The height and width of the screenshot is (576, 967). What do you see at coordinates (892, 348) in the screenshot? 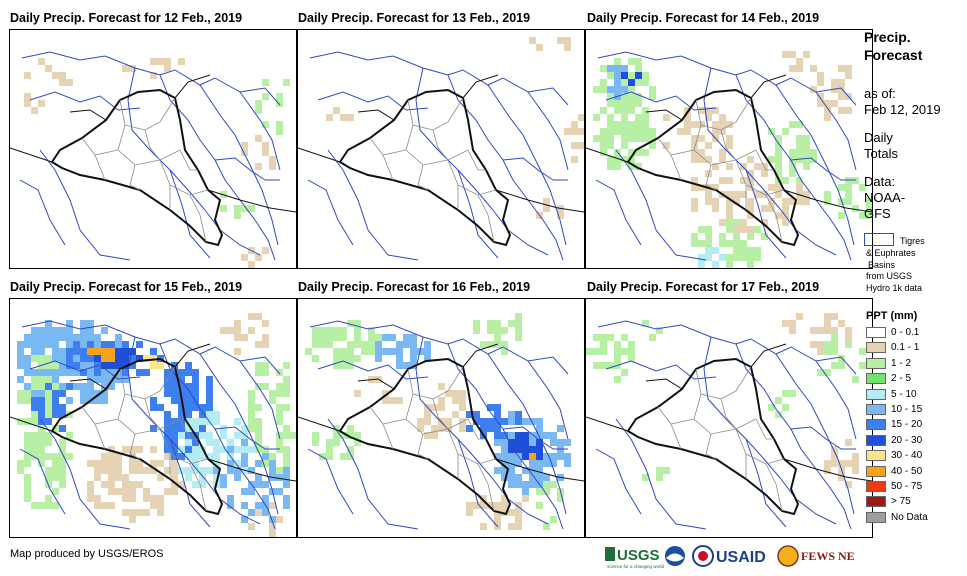
I see `legend-item: 0.1 - 1` at bounding box center [892, 348].